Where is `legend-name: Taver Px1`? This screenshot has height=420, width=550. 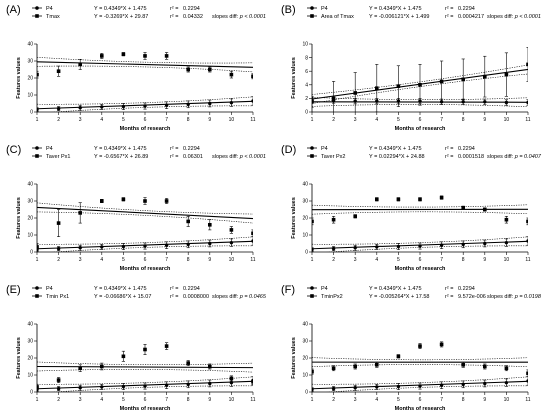
legend-name: Taver Px1 is located at coordinates (58, 157).